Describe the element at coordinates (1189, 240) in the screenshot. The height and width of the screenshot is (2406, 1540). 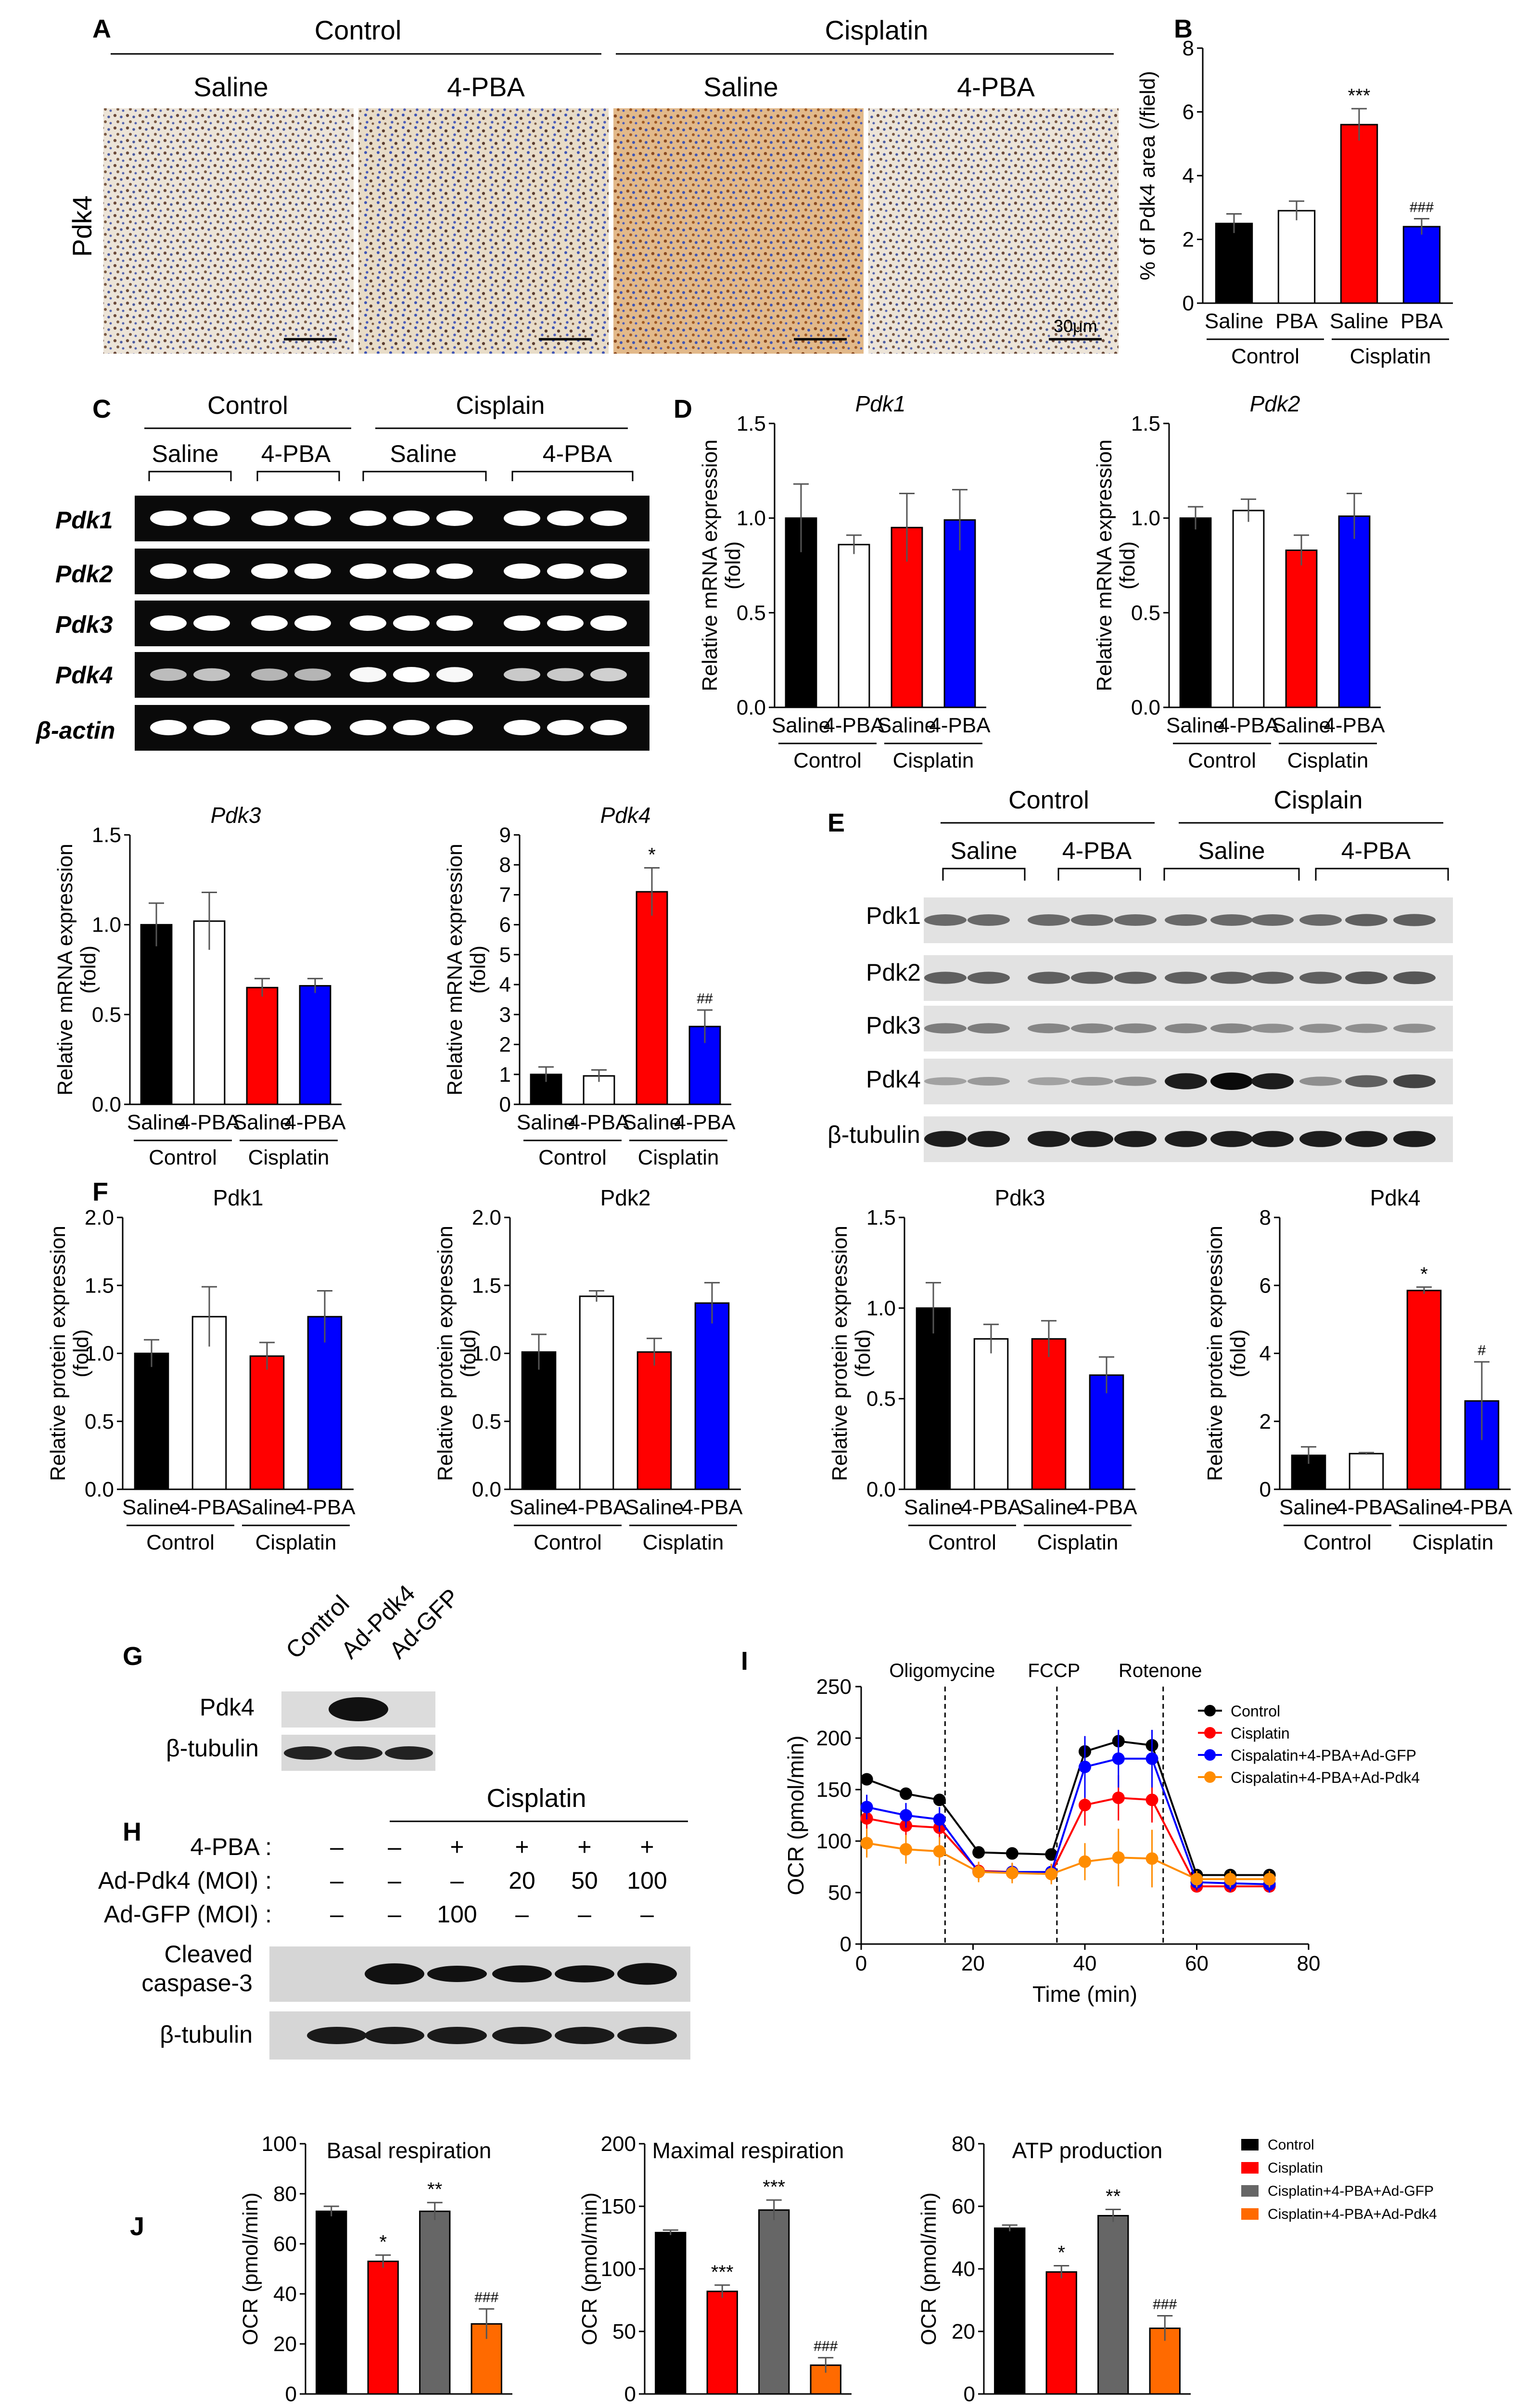
I see `y-tick-label: 2` at that location.